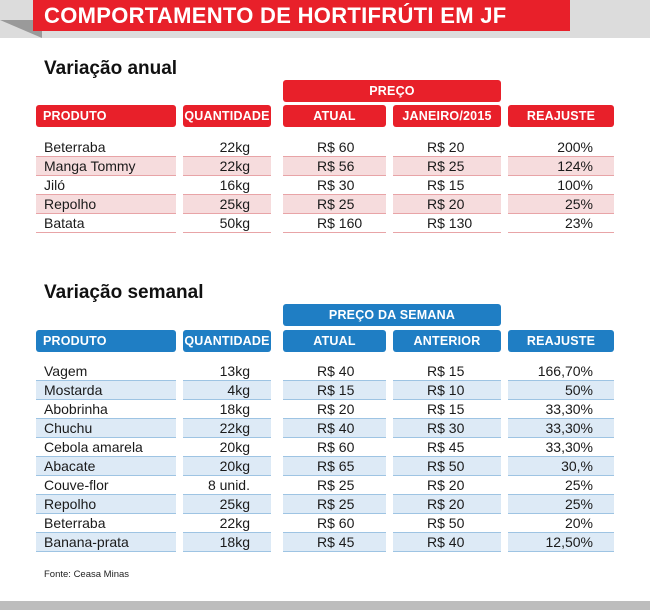 This screenshot has height=610, width=650. What do you see at coordinates (325, 605) in the screenshot?
I see `bottom-bar` at bounding box center [325, 605].